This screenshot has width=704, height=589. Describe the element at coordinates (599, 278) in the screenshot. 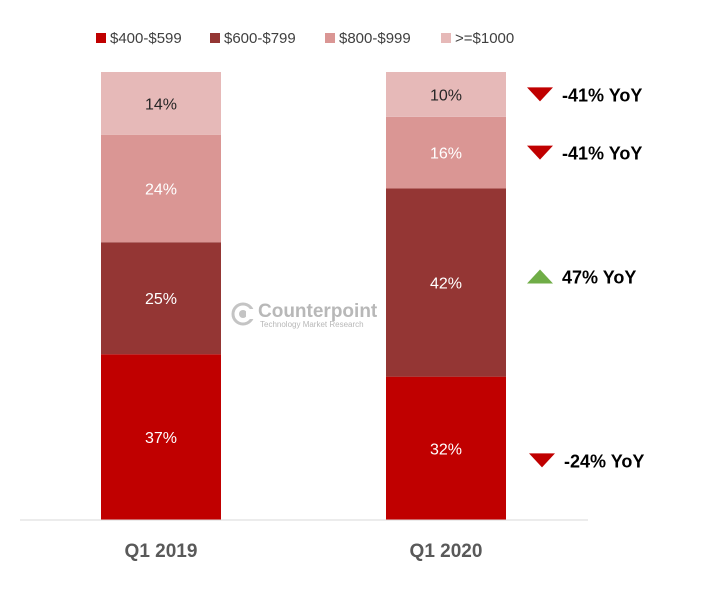

I see `yoy-label: 47% YoY` at that location.